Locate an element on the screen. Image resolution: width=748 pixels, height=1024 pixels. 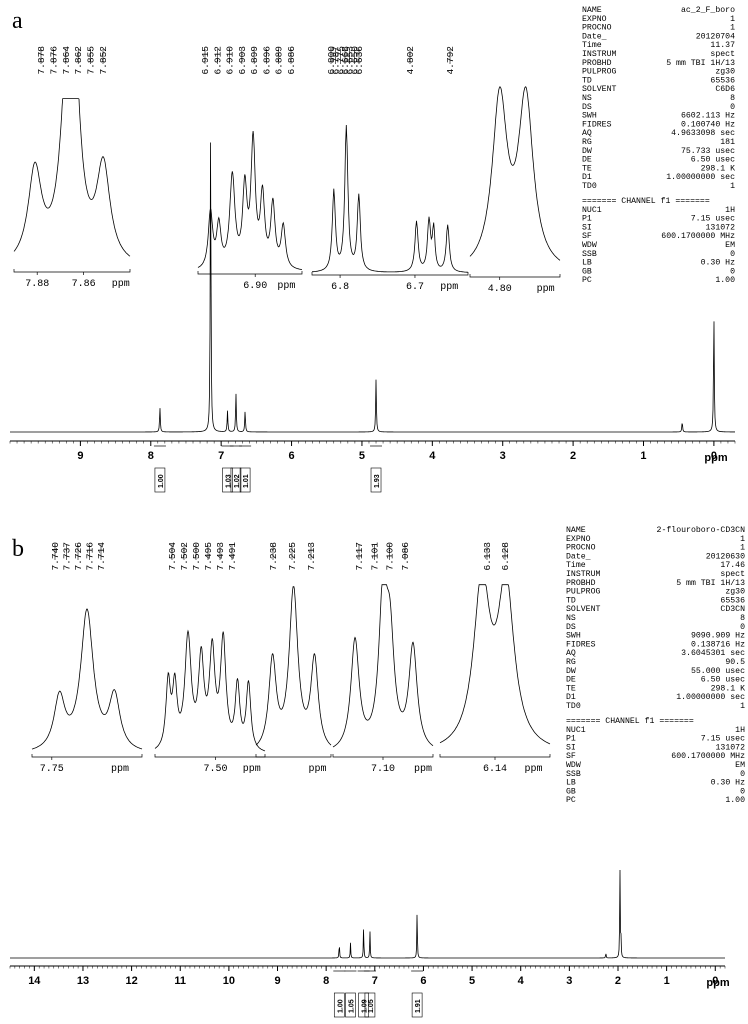
param-value: CD3CN is located at coordinates (732, 609).